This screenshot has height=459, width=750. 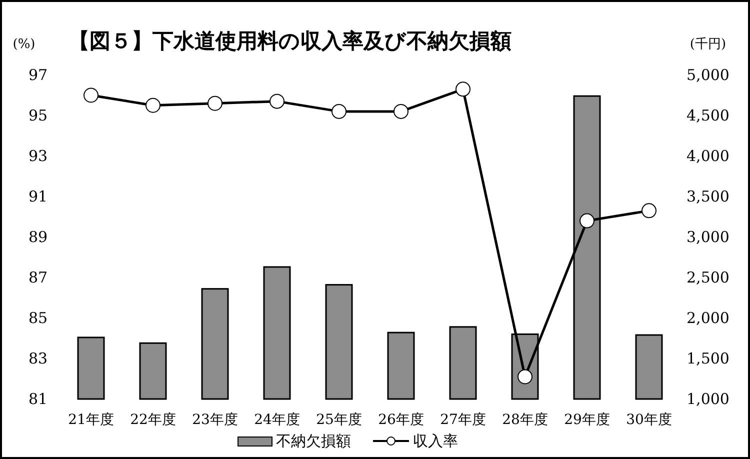 I want to click on x-tick-label: 22年度, so click(x=153, y=420).